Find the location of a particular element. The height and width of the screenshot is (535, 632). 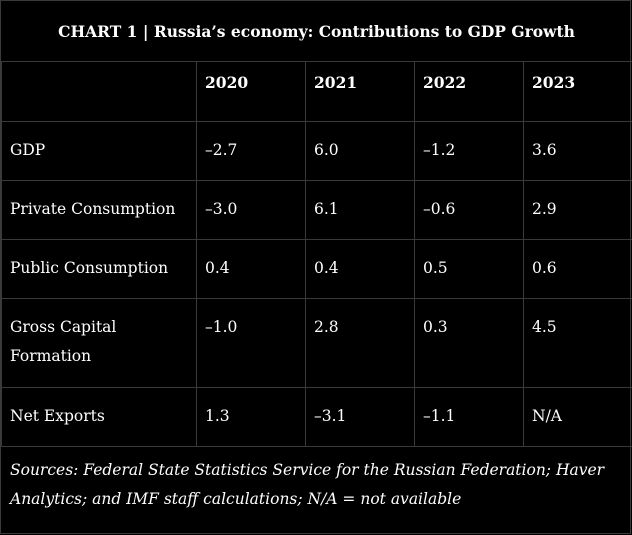

header-cell-2022: 2022 is located at coordinates (469, 91).